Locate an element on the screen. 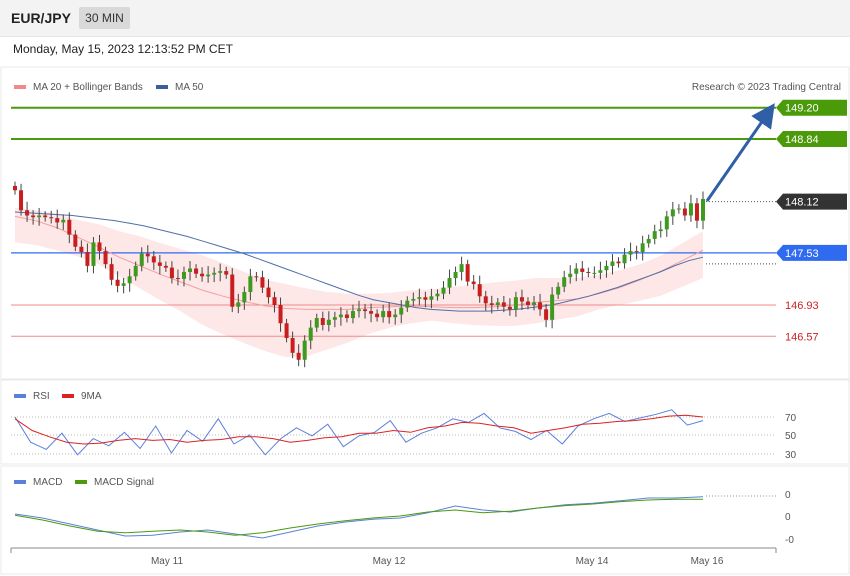 The image size is (850, 576). rsi-tick-30: 30 is located at coordinates (791, 455).